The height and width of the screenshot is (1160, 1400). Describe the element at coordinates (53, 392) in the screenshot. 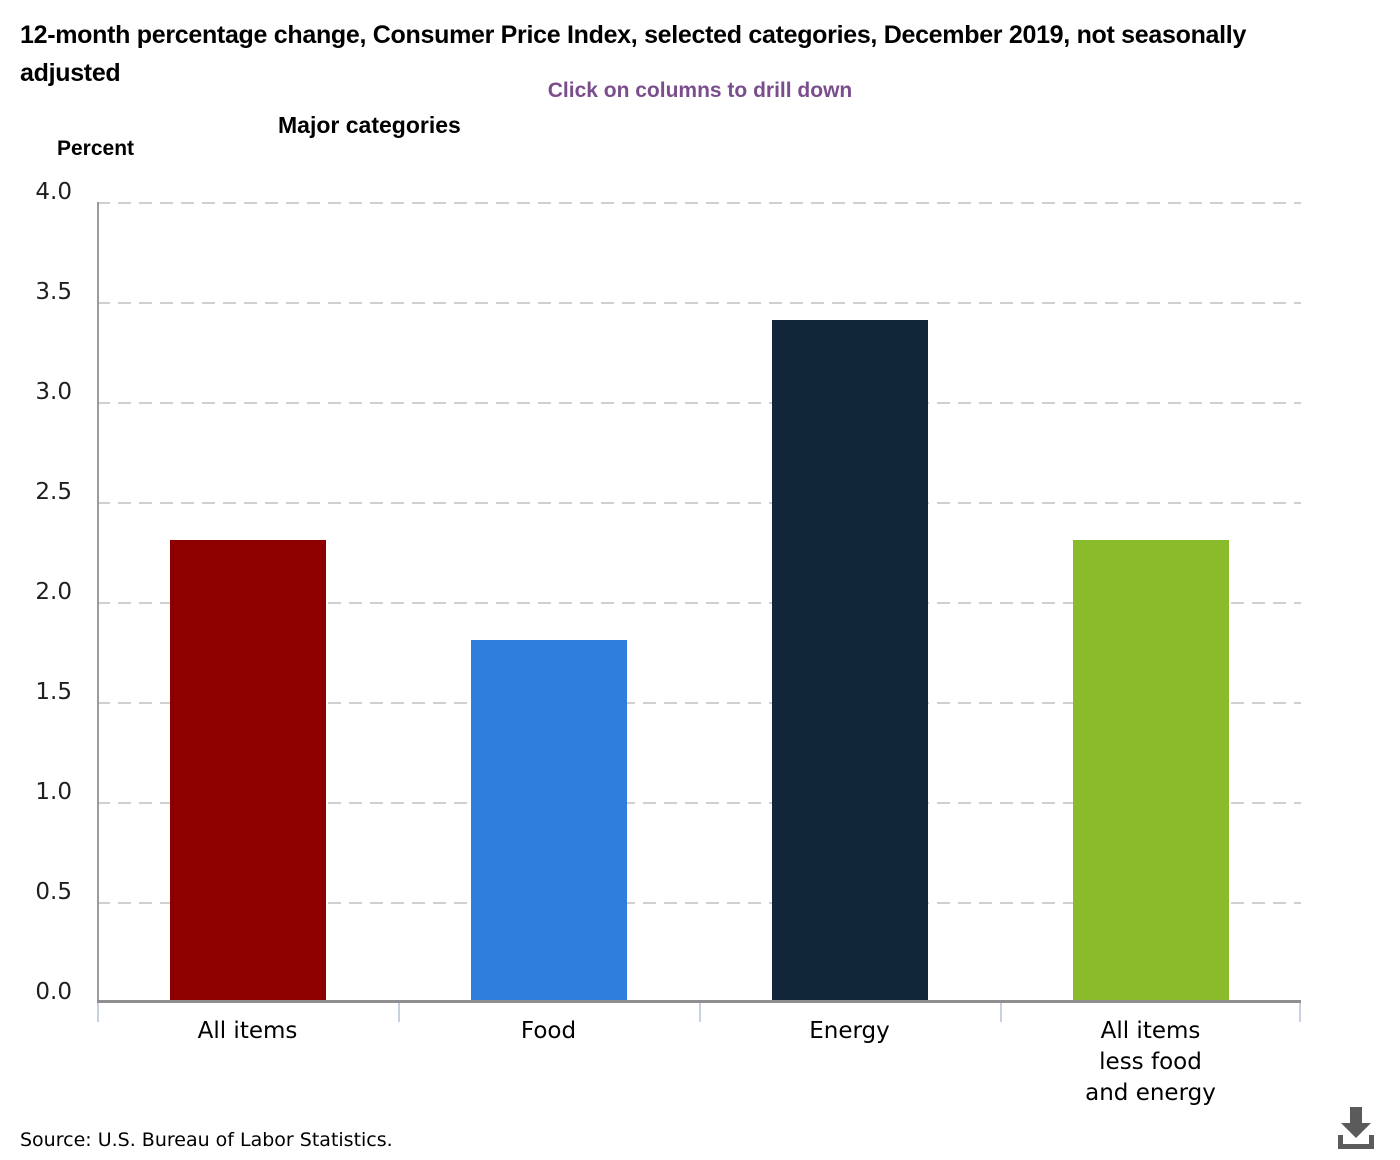

I see `y-tick-label: 3.0` at that location.